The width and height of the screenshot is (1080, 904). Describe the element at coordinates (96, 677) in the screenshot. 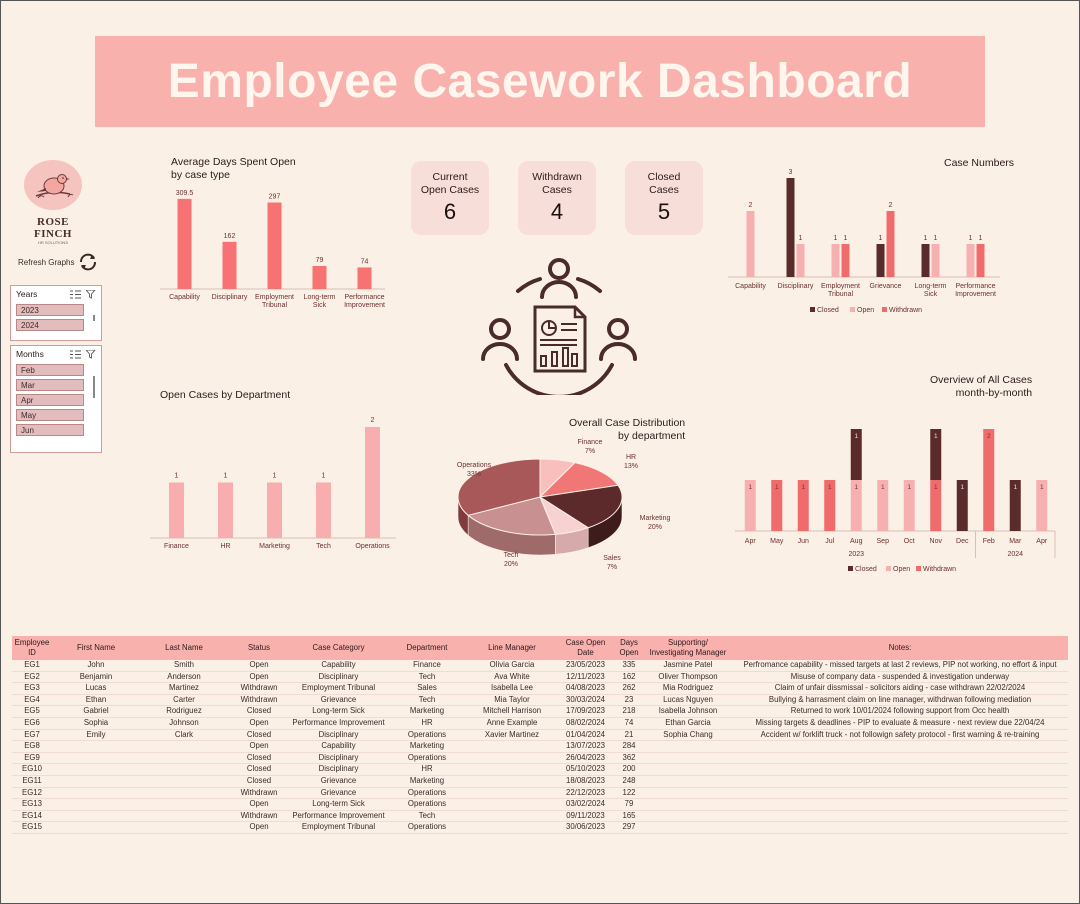

I see `table-cell: Benjamin` at that location.